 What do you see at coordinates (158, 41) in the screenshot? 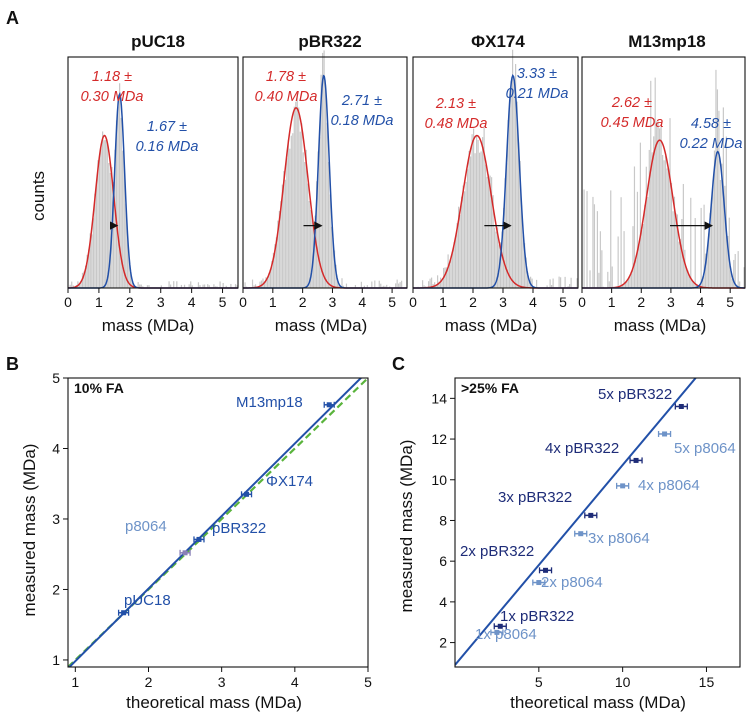
I see `hist-title-puc18: pUC18` at bounding box center [158, 41].